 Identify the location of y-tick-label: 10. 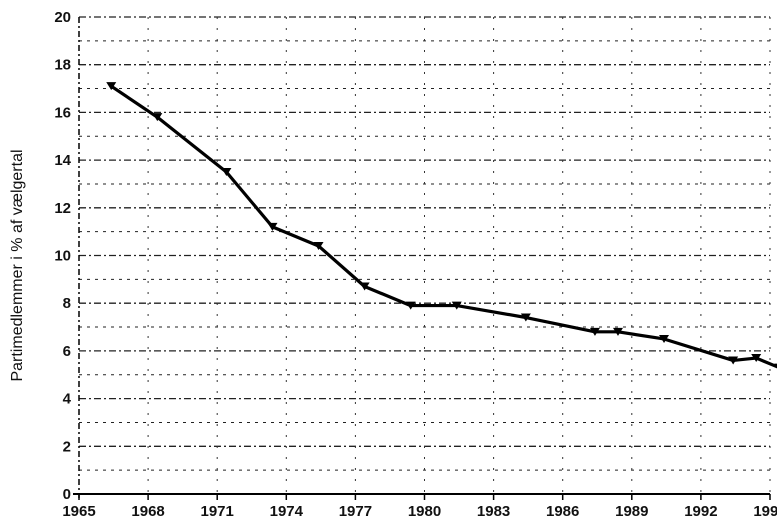
(62, 256).